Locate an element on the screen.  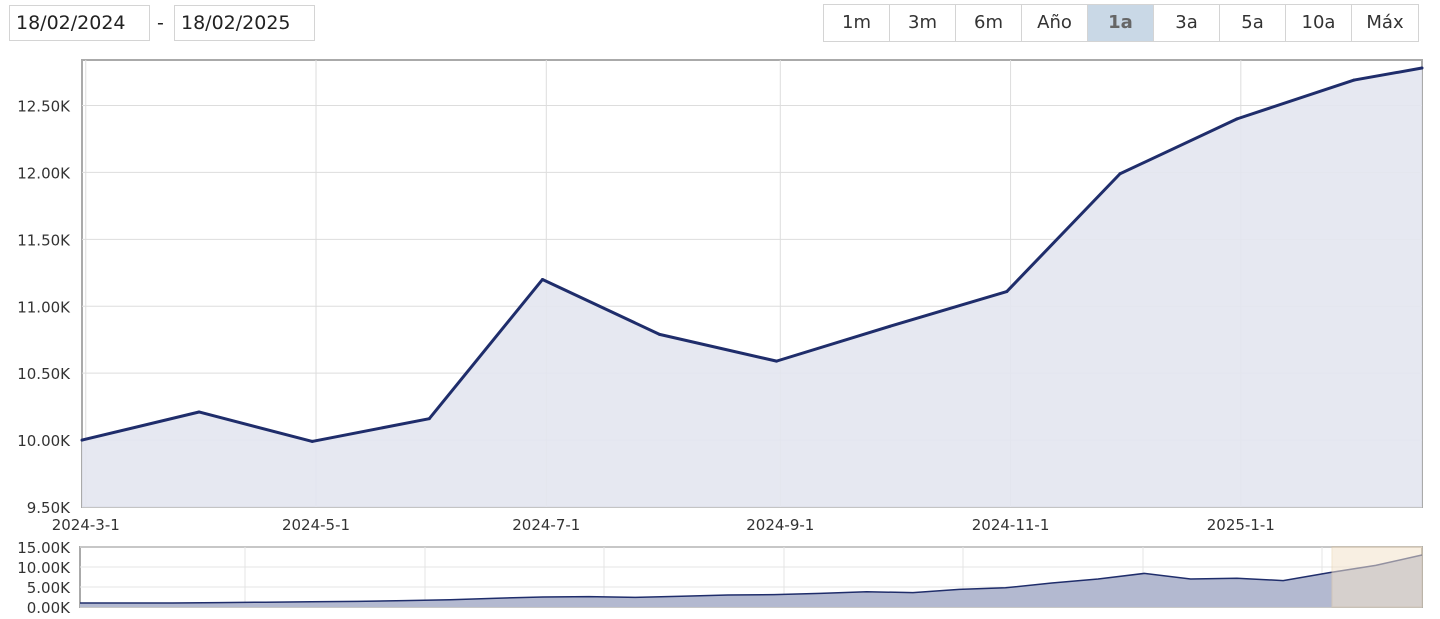
x-tick-label: 2024-11-1 is located at coordinates (1011, 525).